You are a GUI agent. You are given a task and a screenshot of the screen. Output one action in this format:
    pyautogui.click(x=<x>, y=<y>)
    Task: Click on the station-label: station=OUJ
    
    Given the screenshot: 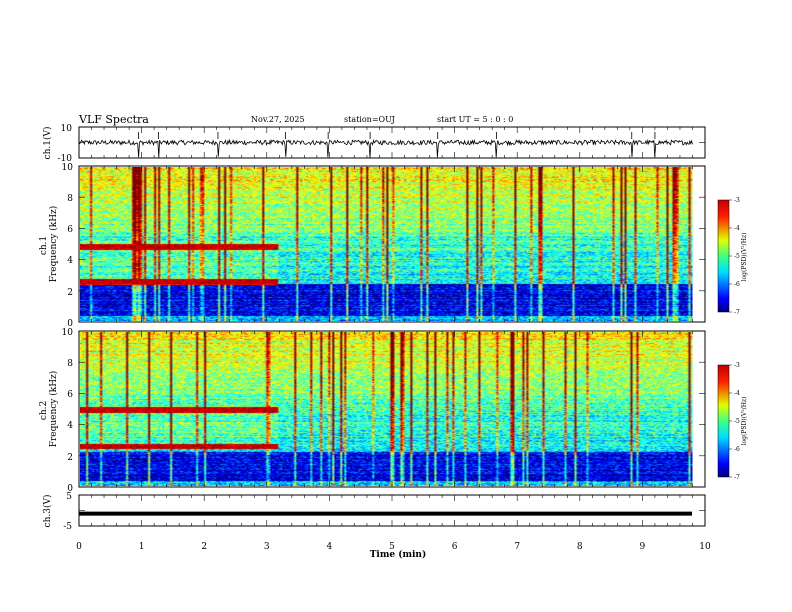 What is the action you would take?
    pyautogui.click(x=369, y=119)
    